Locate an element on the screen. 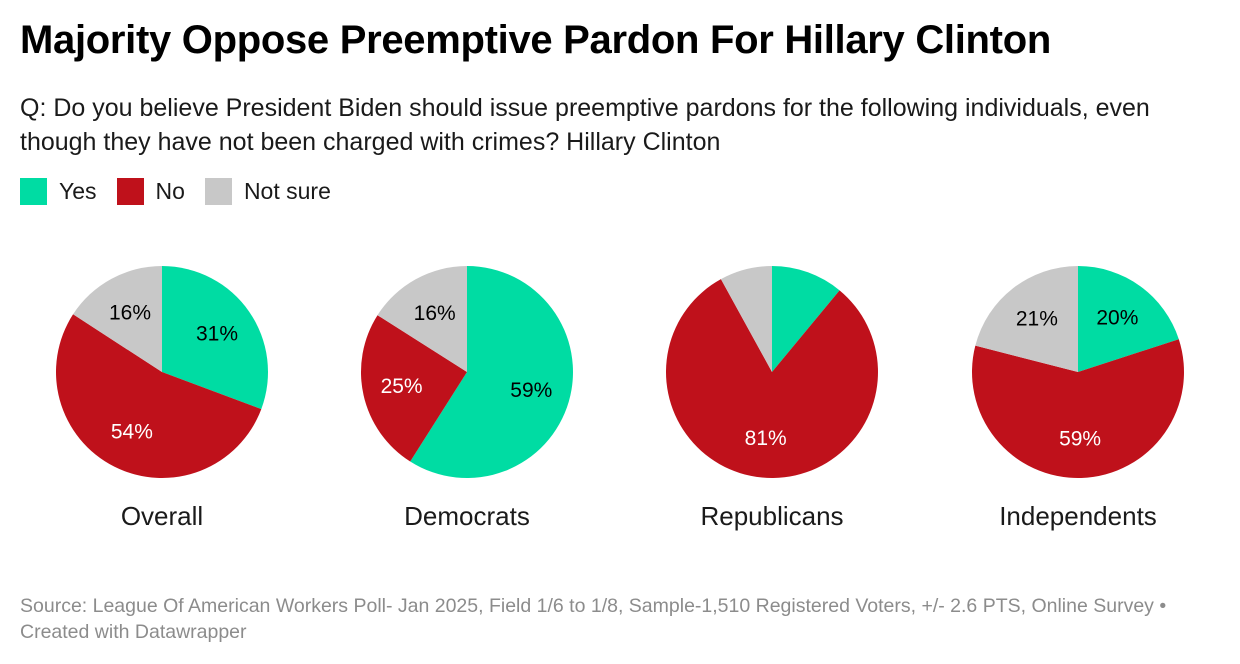  group-label-overall: Overall is located at coordinates (162, 516).